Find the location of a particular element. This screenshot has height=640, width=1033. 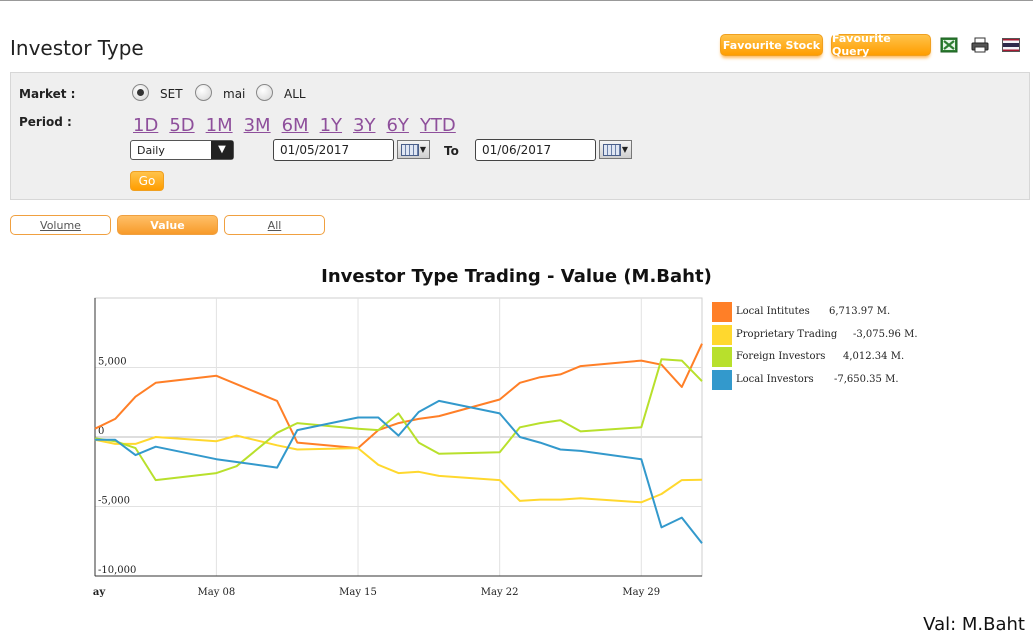

legend-series-name: Local Intitutes is located at coordinates (773, 311).